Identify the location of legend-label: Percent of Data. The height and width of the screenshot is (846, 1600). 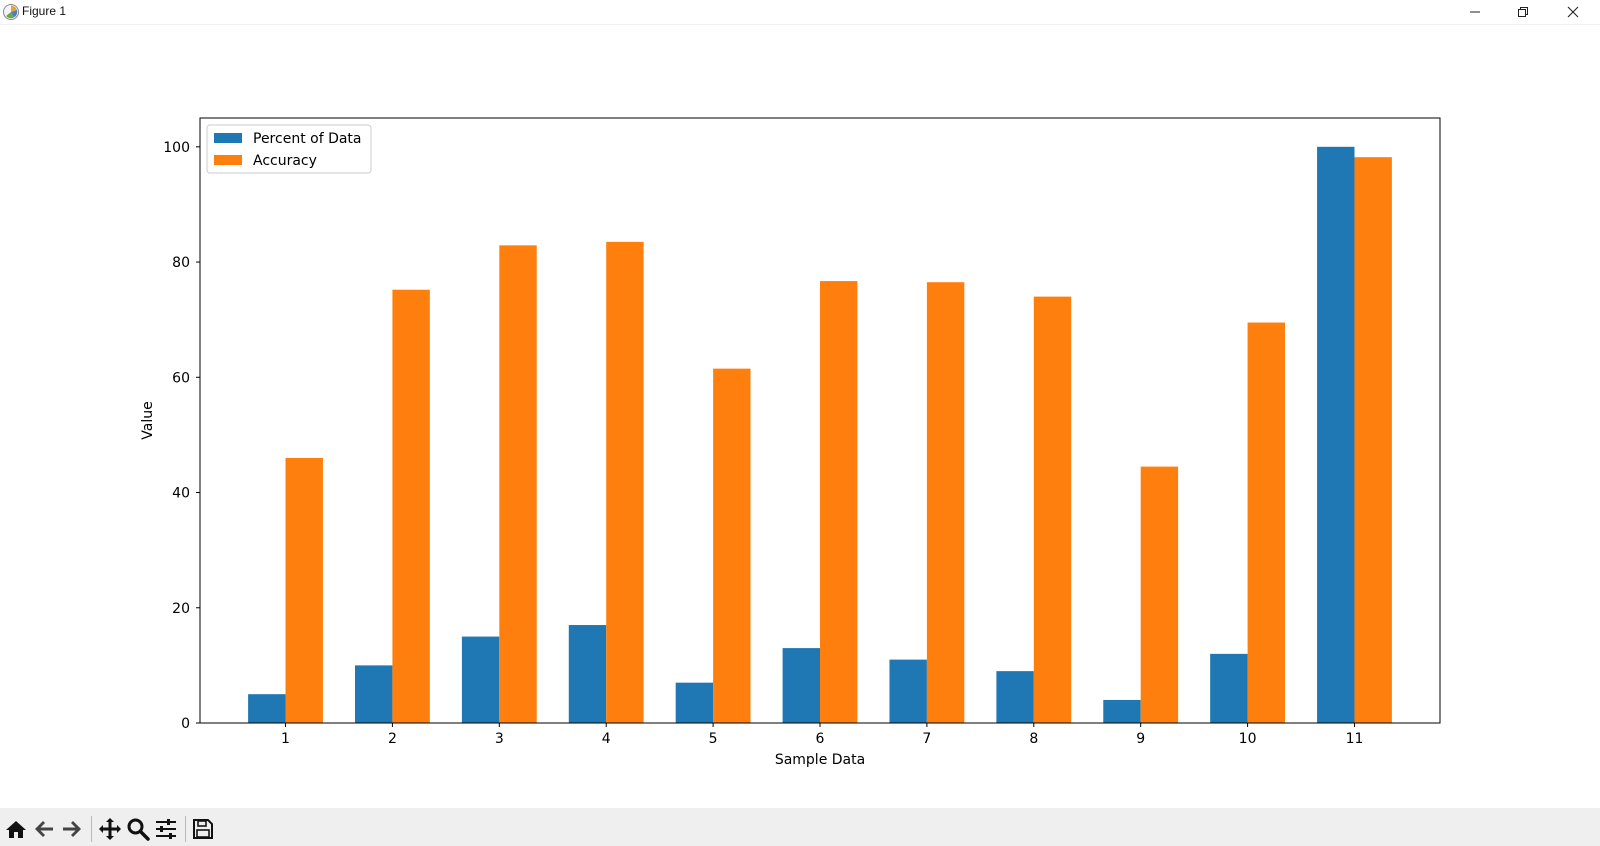
(307, 139).